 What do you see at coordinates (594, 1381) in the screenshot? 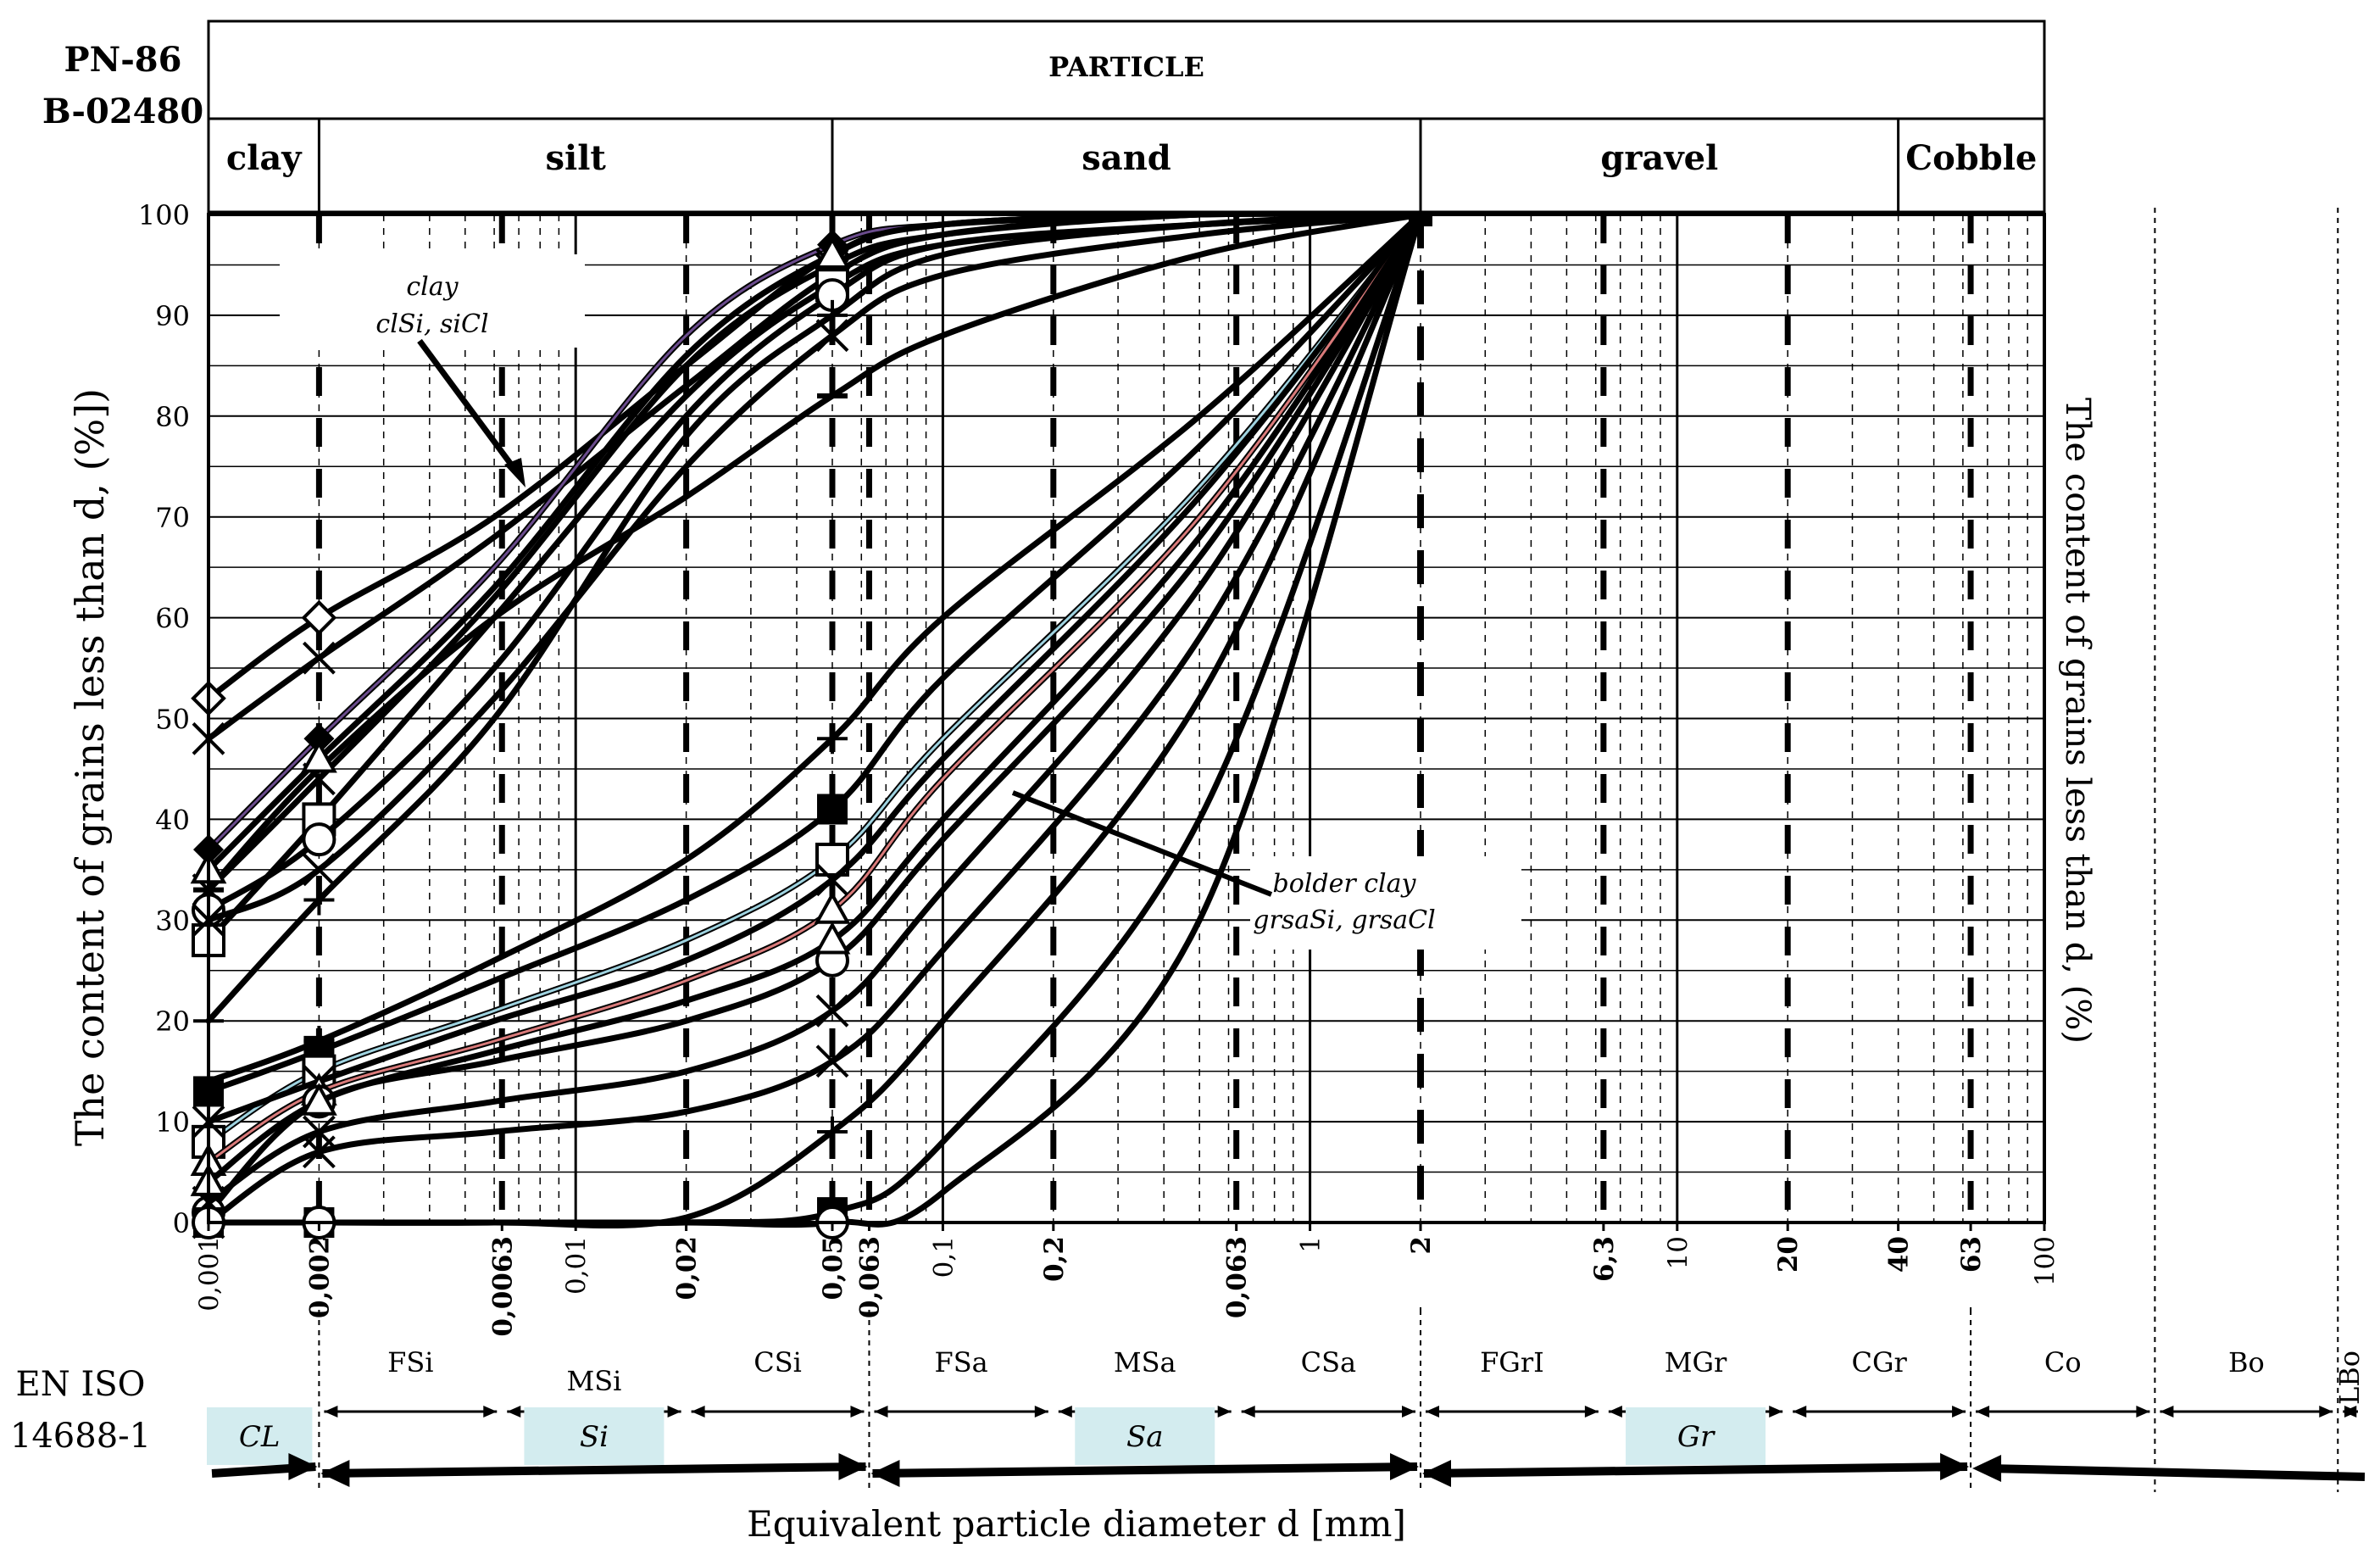
I see `iso-subfraction-label: MSi` at bounding box center [594, 1381].